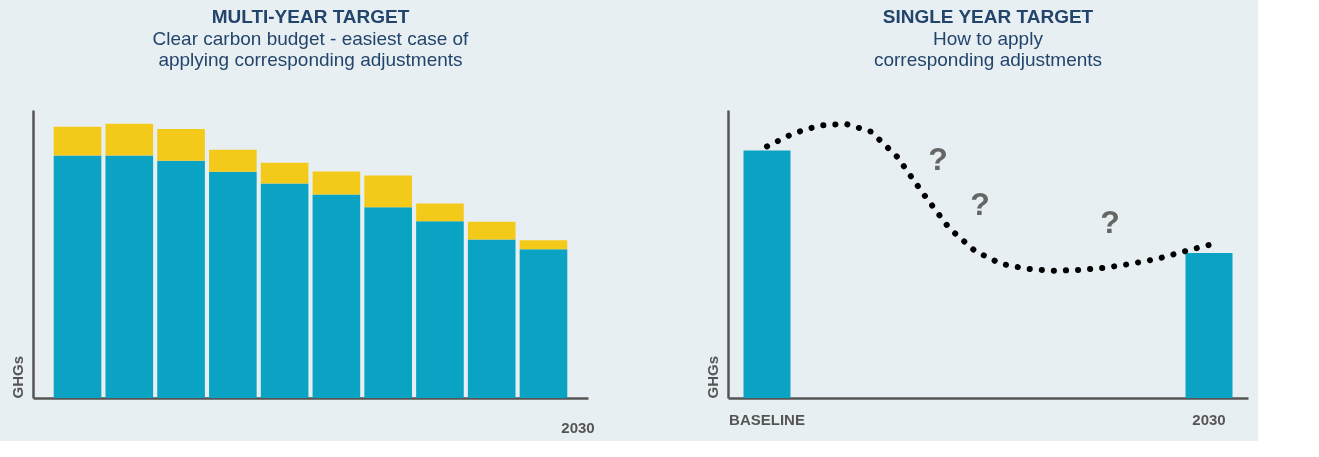 The width and height of the screenshot is (1319, 457). Describe the element at coordinates (310, 16) in the screenshot. I see `chart-title: MULTI-YEAR TARGET` at that location.